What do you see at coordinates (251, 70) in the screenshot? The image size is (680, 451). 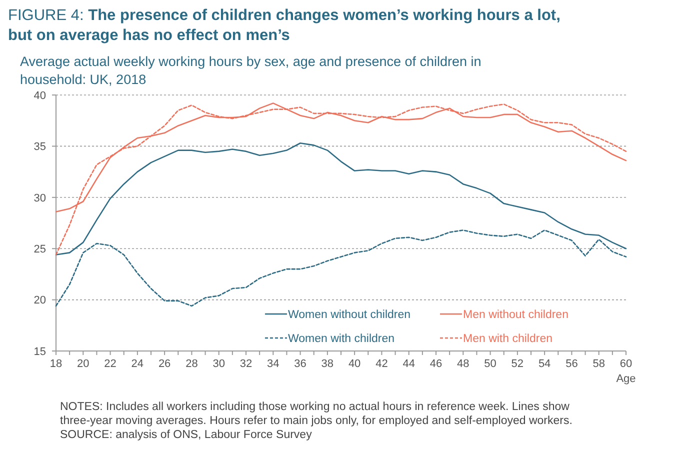 I see `chart-subtitle: Average actual weekly working hours by sex, age and presence of children in household: UK, 2018` at bounding box center [251, 70].